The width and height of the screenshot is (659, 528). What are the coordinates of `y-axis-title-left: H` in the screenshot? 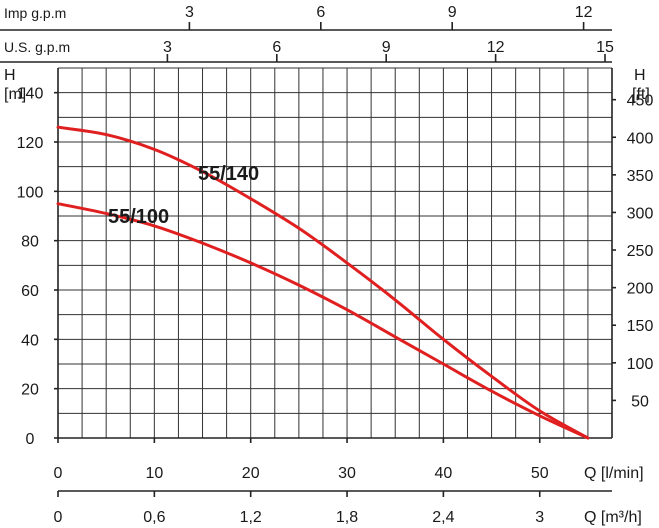 It's located at (10, 75).